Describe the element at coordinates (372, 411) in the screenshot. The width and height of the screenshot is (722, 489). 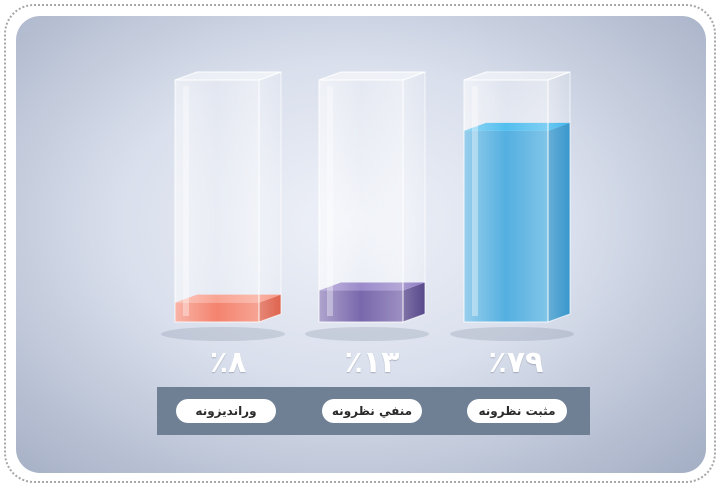
I see `category-label-2: منفي نظرونه` at that location.